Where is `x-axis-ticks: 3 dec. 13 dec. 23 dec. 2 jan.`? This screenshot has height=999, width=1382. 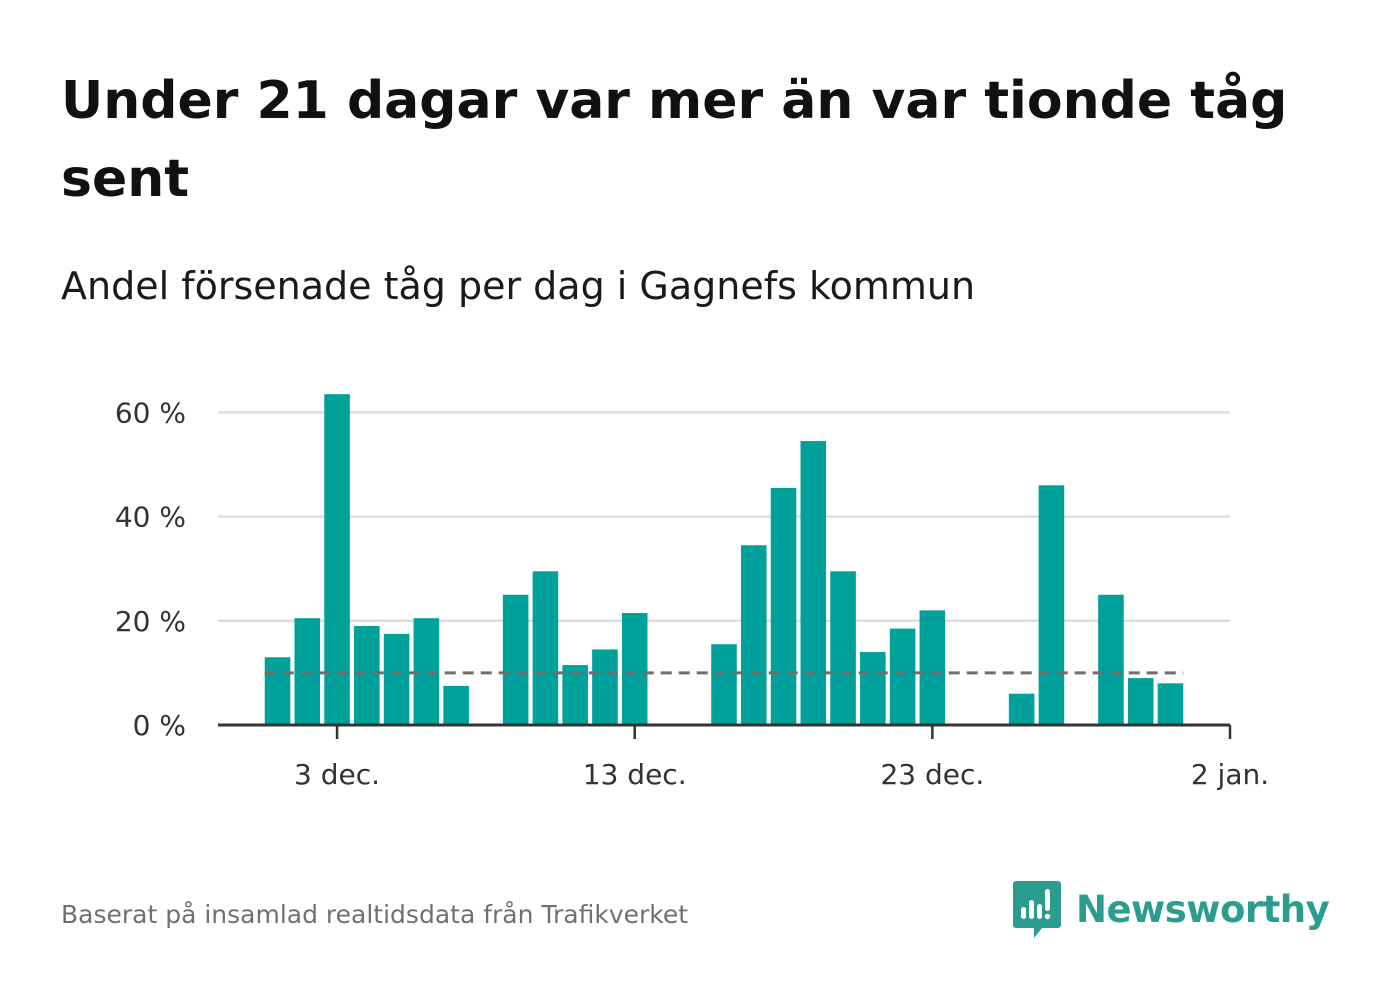 x-axis-ticks: 3 dec. 13 dec. 23 dec. 2 jan. is located at coordinates (781, 758).